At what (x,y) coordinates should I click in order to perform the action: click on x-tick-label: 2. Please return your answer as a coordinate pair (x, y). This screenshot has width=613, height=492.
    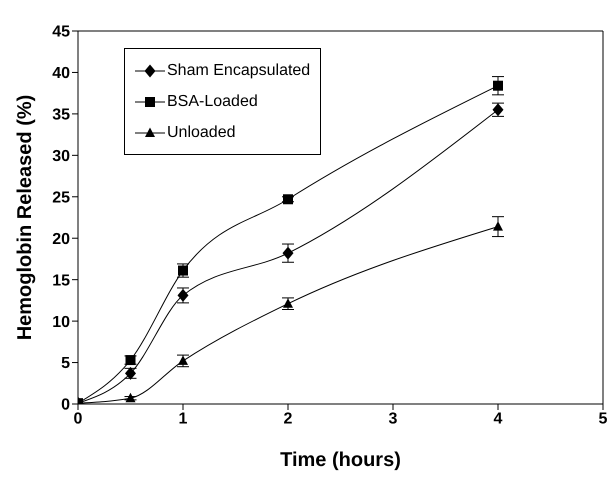
    Looking at the image, I should click on (288, 419).